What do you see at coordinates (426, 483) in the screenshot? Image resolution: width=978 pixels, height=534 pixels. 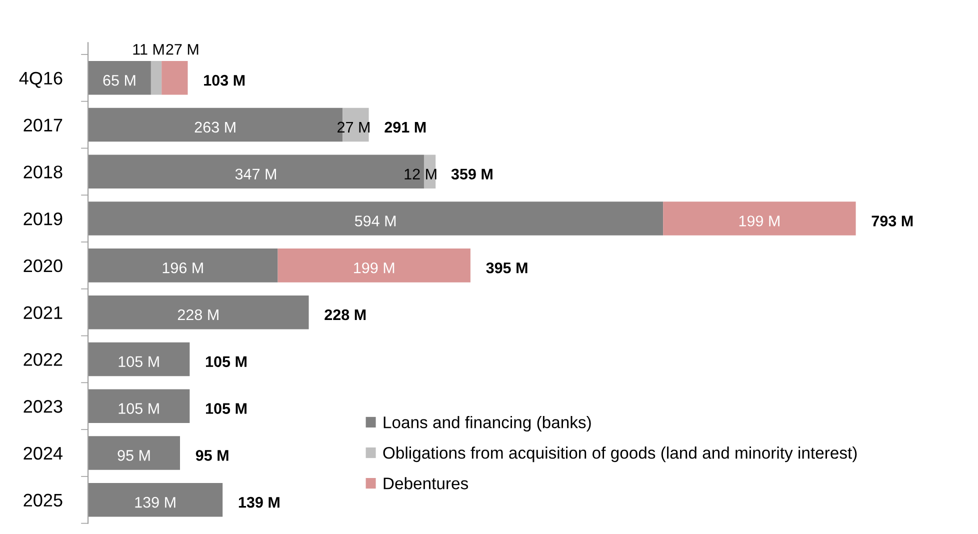 I see `legend-label: Debentures` at bounding box center [426, 483].